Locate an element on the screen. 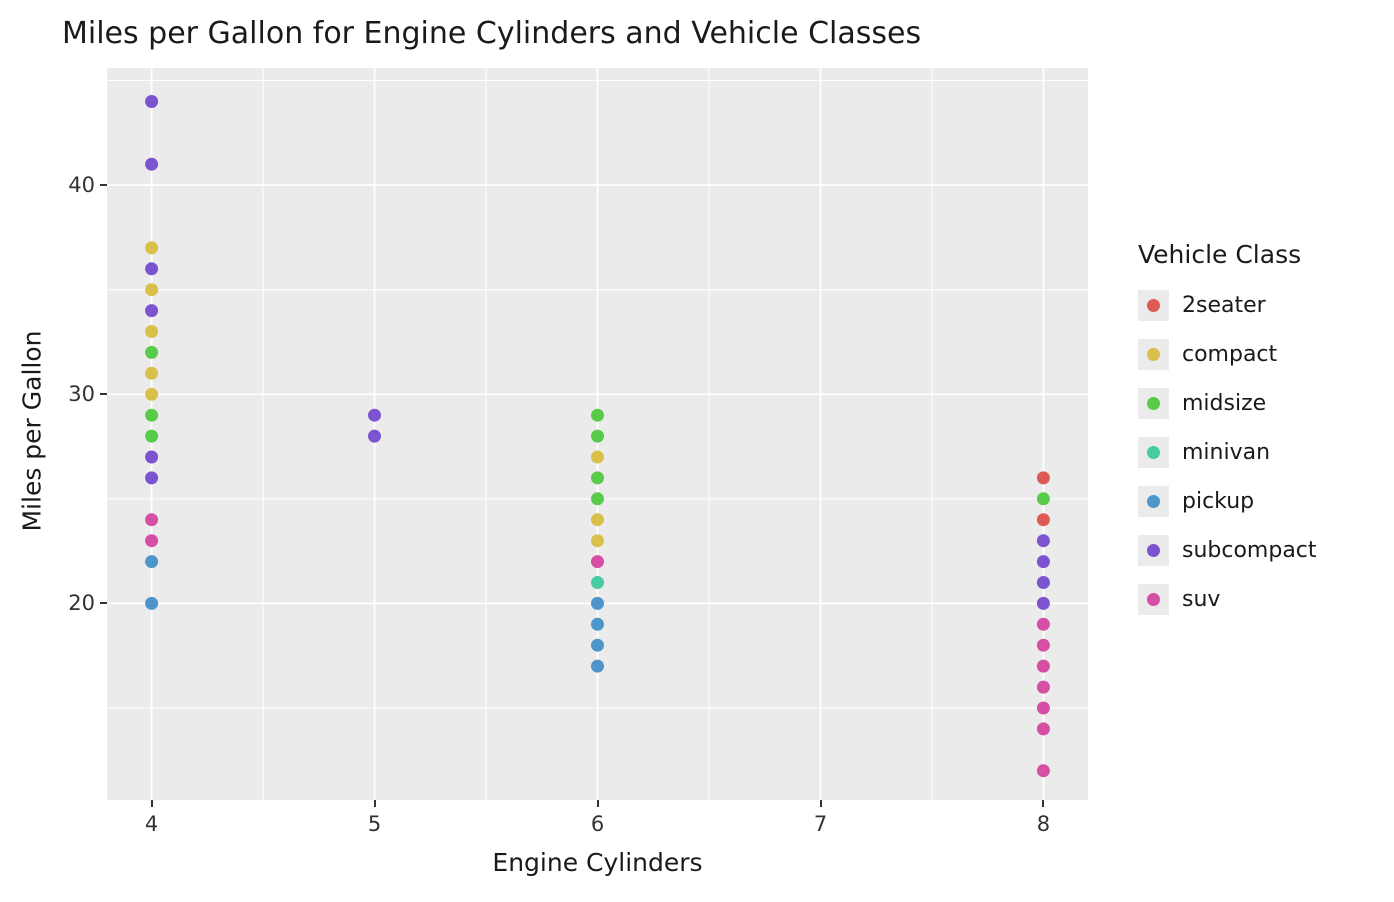 The image size is (1394, 902). legend-item-label: 2seater is located at coordinates (1224, 305).